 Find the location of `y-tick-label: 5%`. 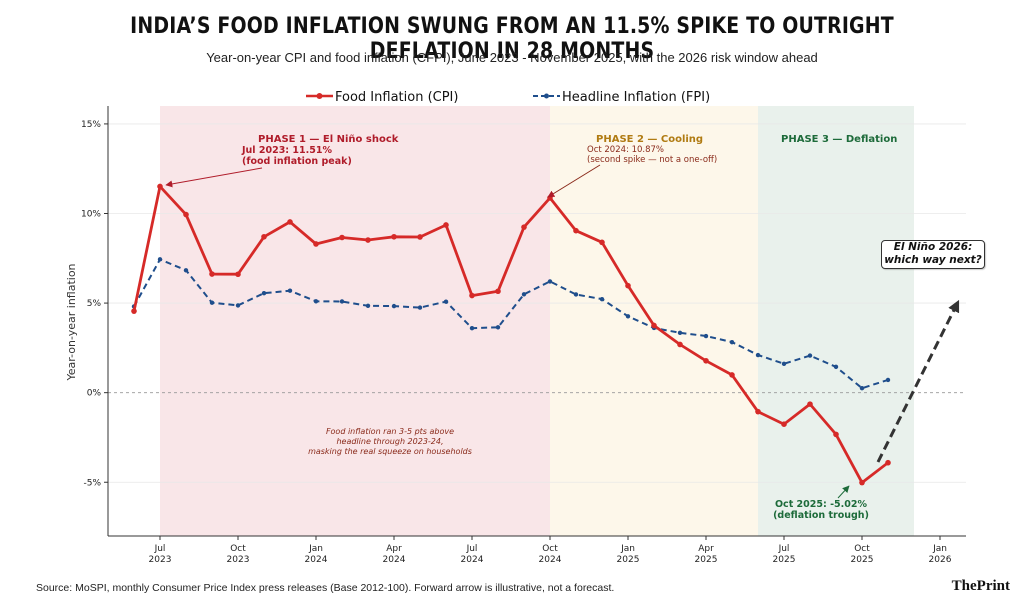

y-tick-label: 5% is located at coordinates (94, 304).